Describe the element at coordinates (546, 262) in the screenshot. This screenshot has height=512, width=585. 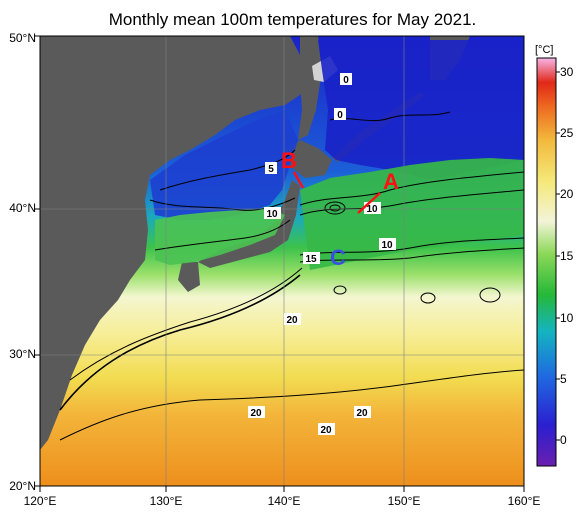
I see `colorbar` at that location.